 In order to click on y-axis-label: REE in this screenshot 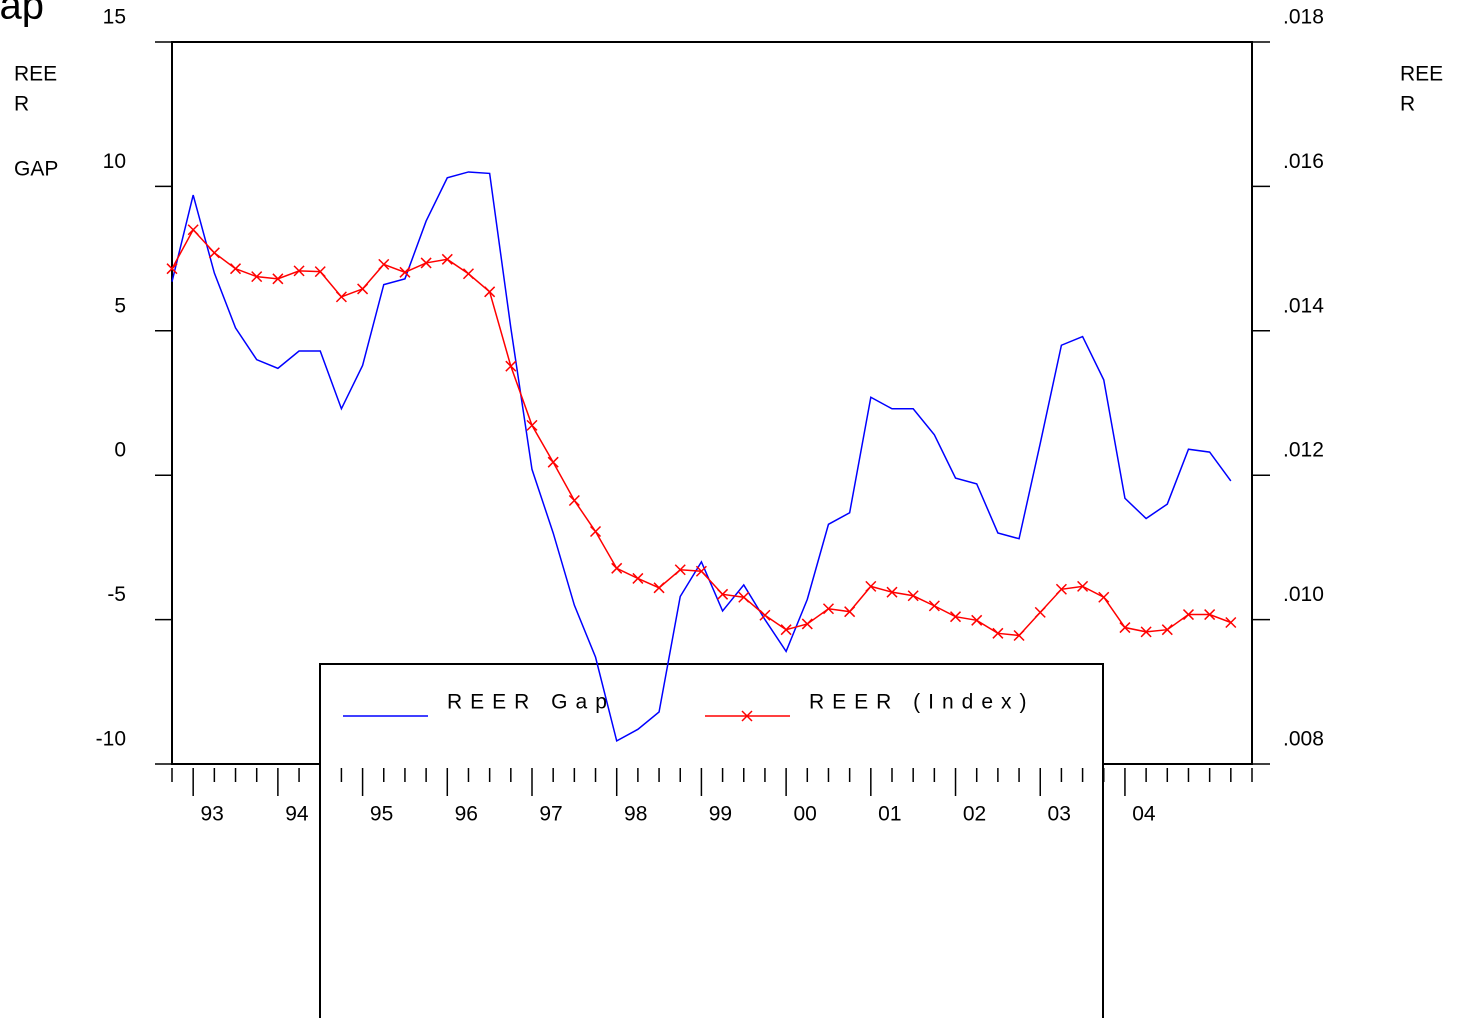, I will do `click(35, 74)`.